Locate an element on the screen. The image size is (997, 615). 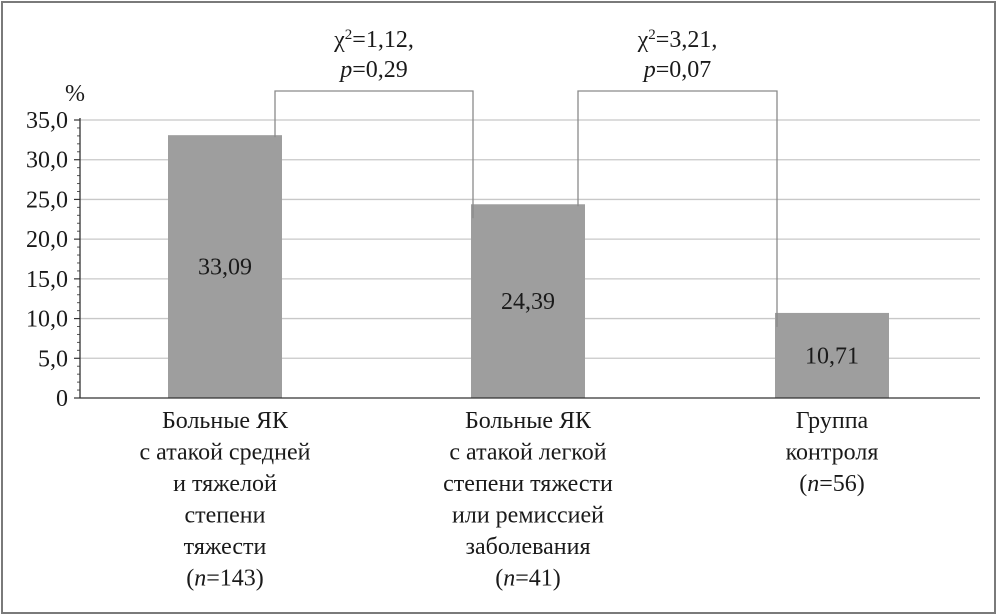
bar-value-label: 24,39 is located at coordinates (528, 302).